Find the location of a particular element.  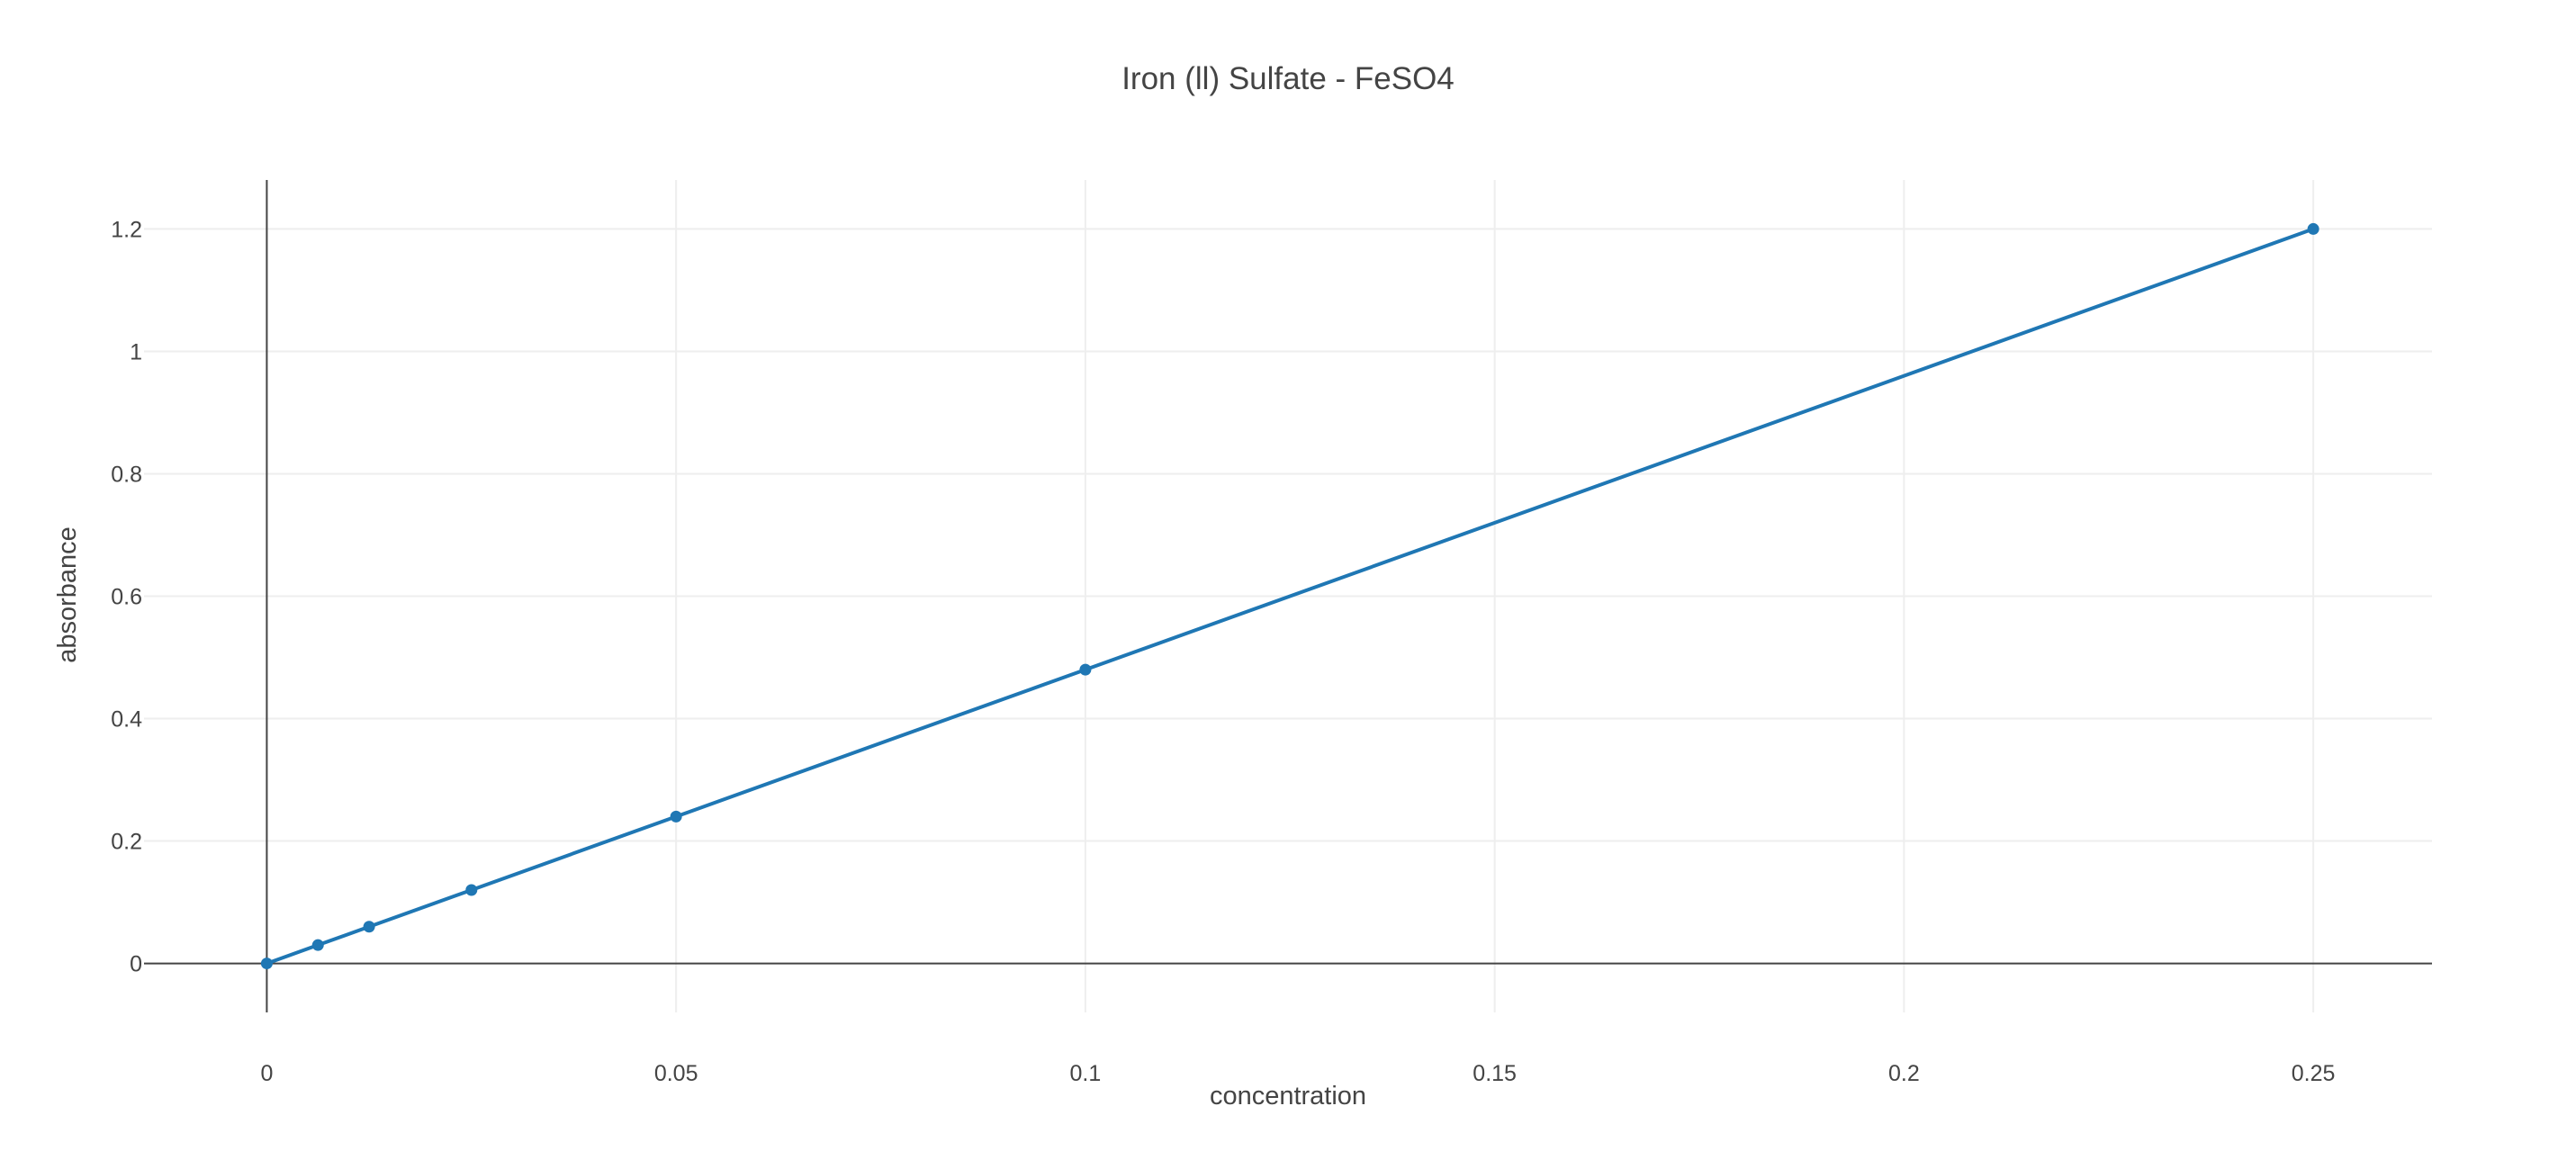

y-tick-label: 0.8 is located at coordinates (126, 474).